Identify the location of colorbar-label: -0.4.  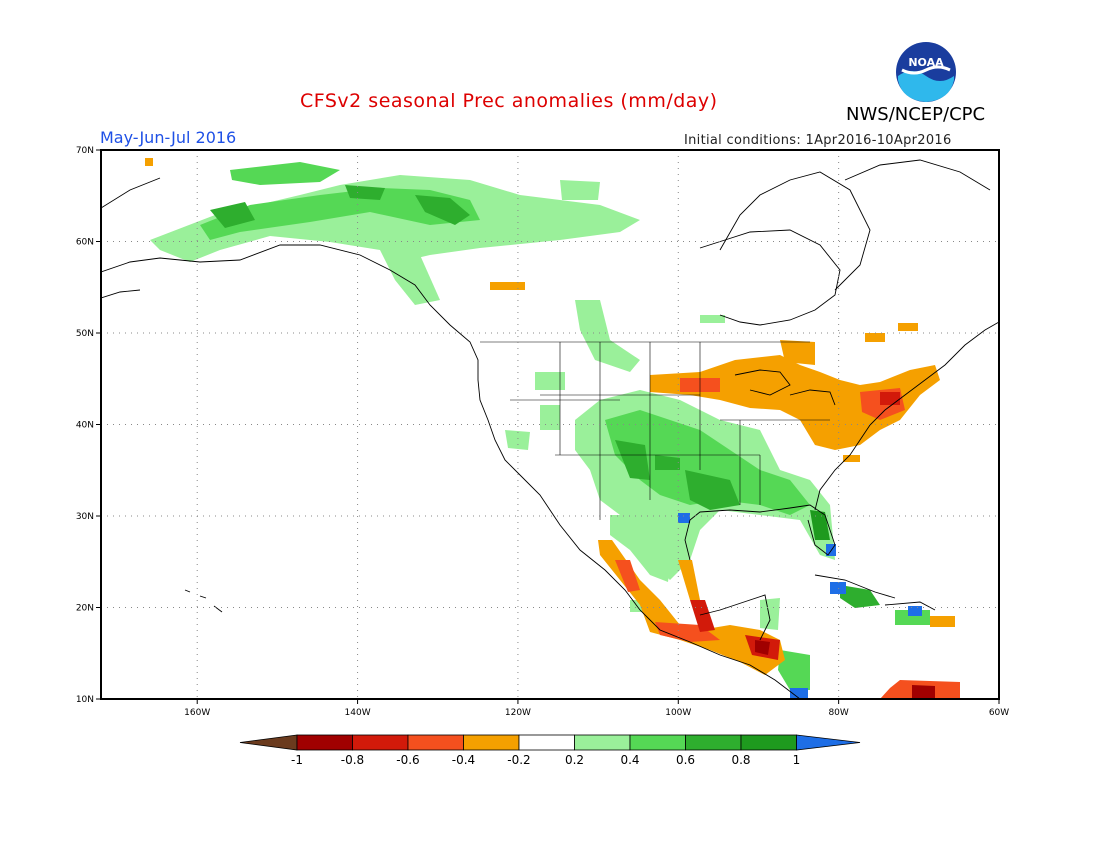
(463, 760).